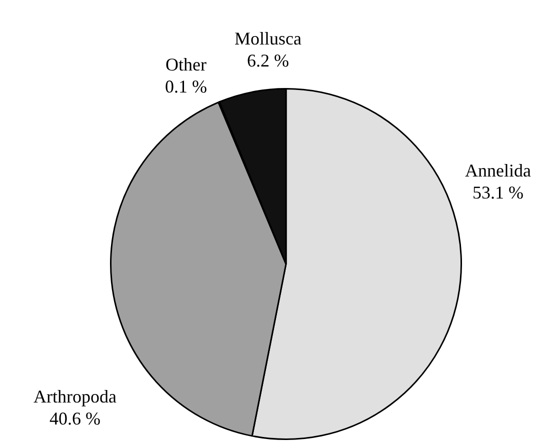  Describe the element at coordinates (186, 86) in the screenshot. I see `data-label: 0.1 %` at that location.